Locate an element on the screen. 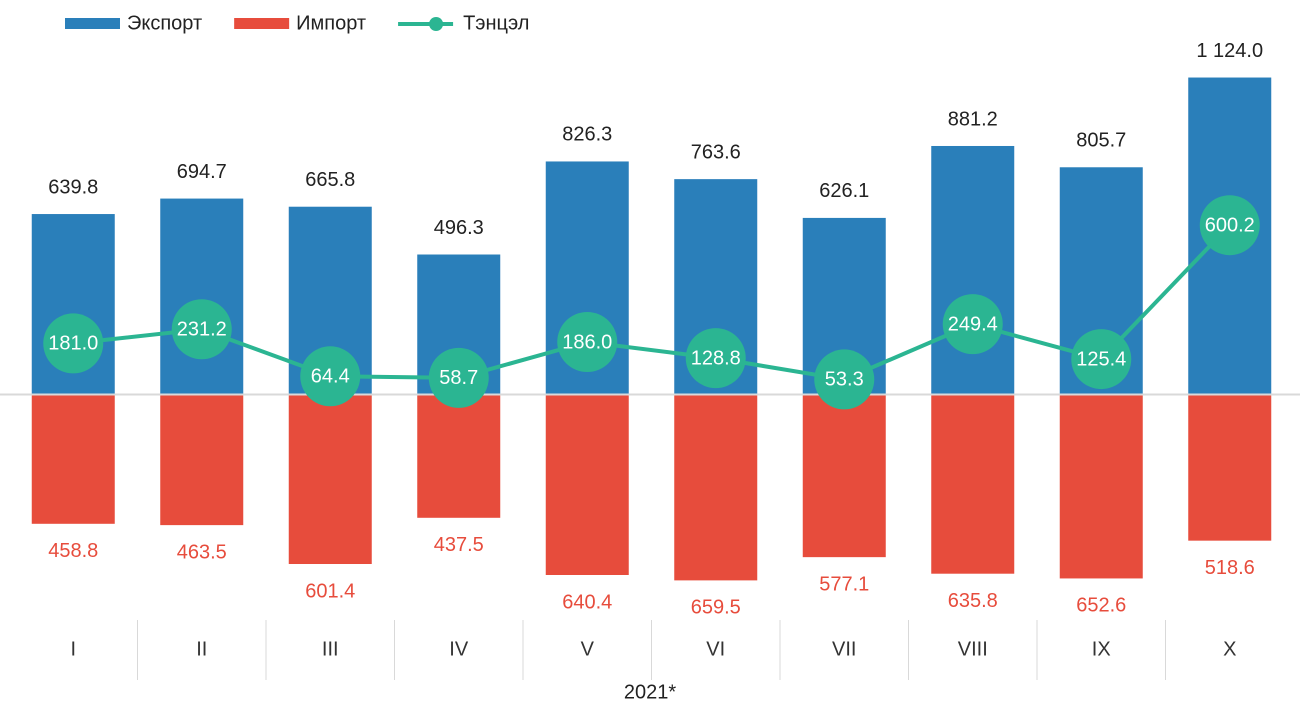  x-tick-label: I is located at coordinates (73, 649).